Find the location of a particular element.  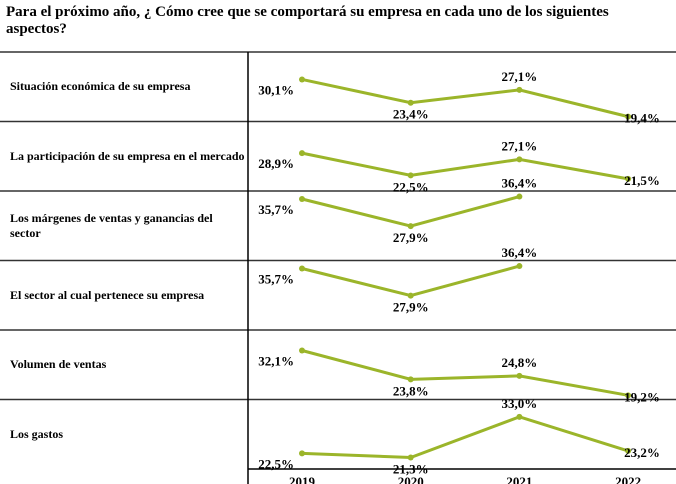

value-label: 23,4% is located at coordinates (411, 114).